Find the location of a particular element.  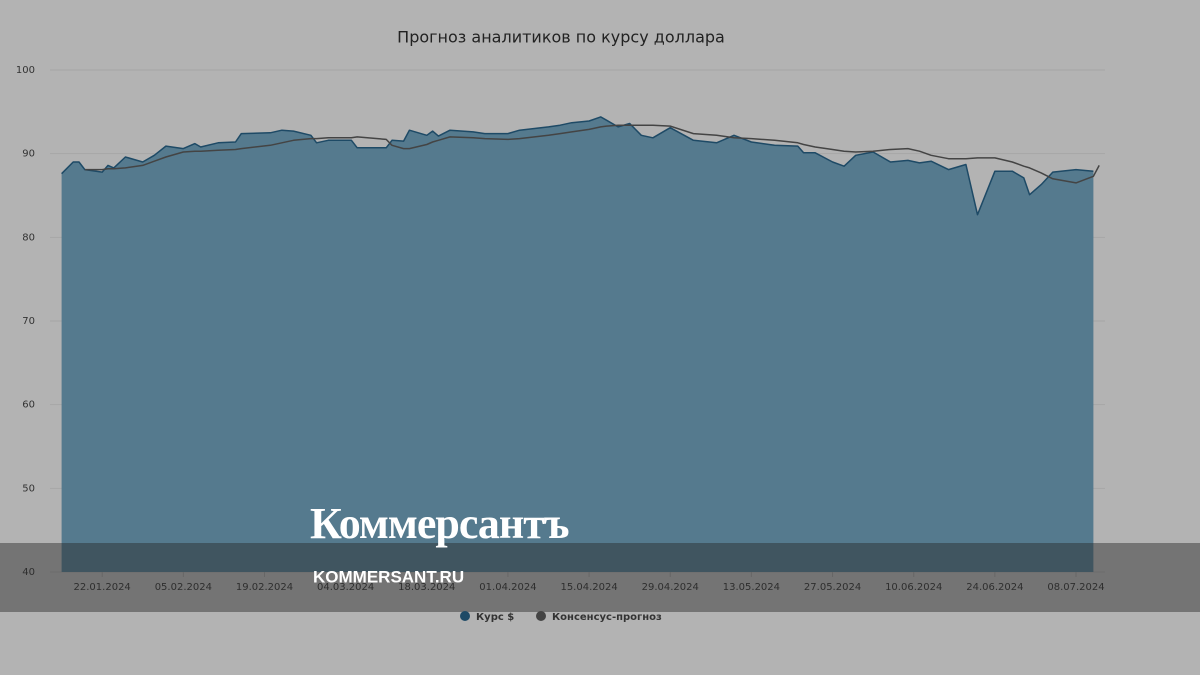

x-tick-label: 13.05.2024 is located at coordinates (751, 587).